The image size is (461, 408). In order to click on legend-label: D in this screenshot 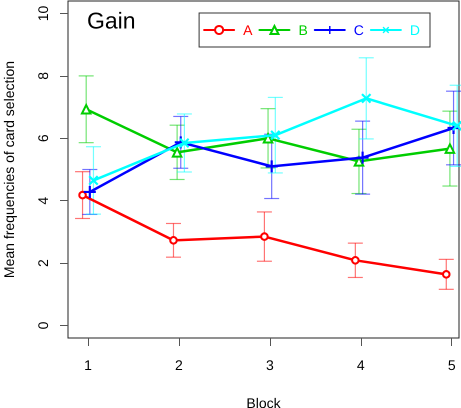, I will do `click(415, 30)`.